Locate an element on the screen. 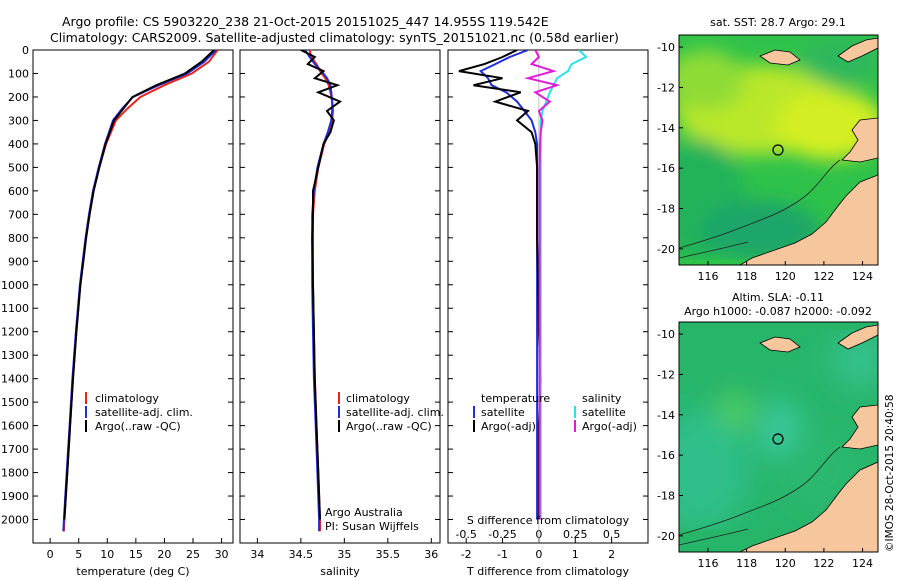 Image resolution: width=900 pixels, height=580 pixels. depth-tick-label: 500 is located at coordinates (18, 167).